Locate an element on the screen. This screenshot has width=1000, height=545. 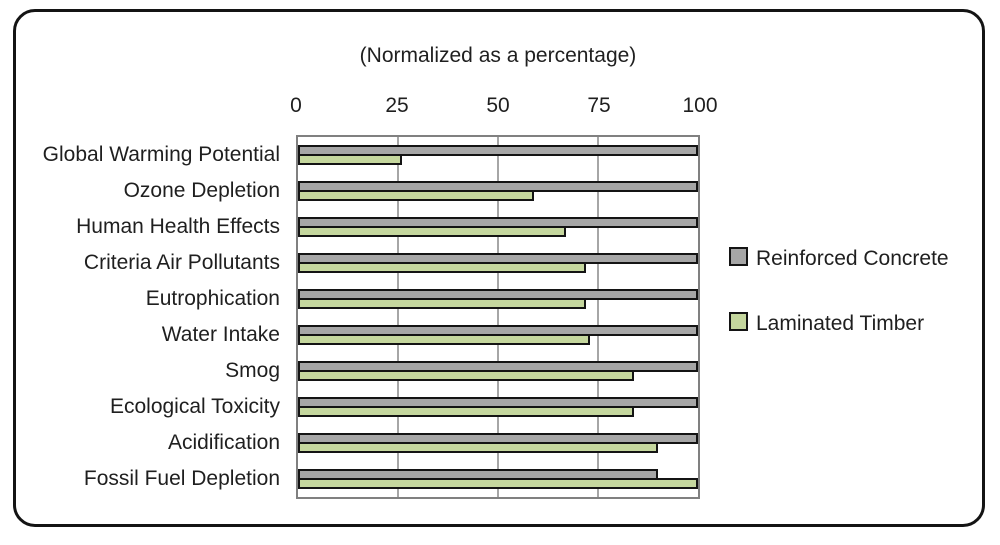
legend-label: Reinforced Concrete is located at coordinates (852, 258).